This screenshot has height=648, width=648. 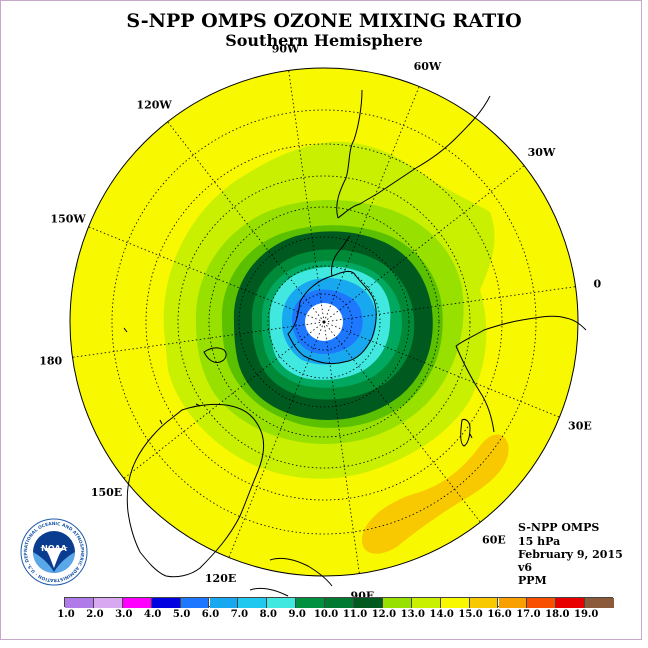 What do you see at coordinates (384, 614) in the screenshot?
I see `colorbar-tick-label: 12.0` at bounding box center [384, 614].